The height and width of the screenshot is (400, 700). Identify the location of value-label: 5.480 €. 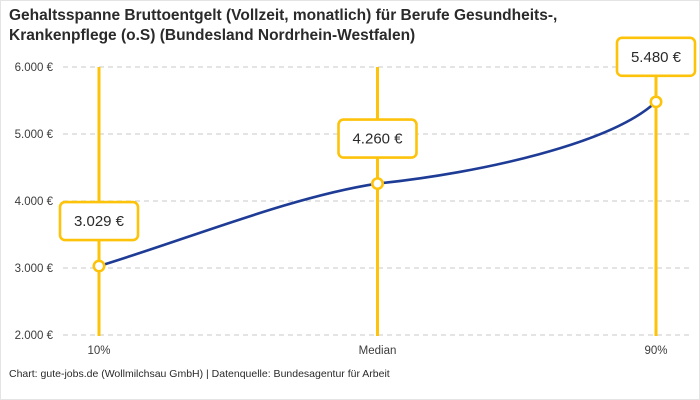
(656, 57).